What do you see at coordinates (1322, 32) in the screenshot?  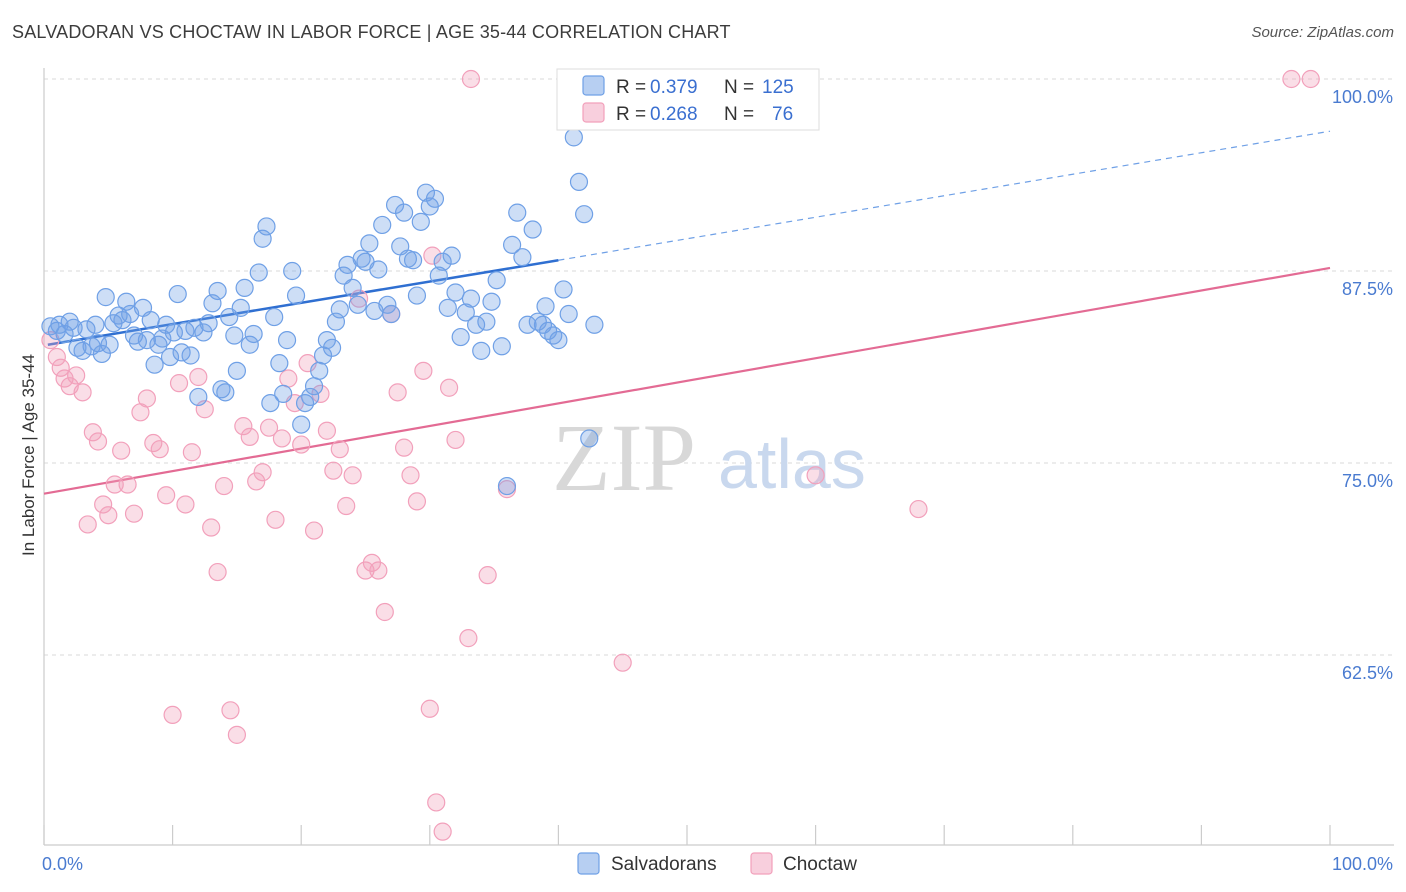 I see `source-credit: Source: ZipAtlas.com` at bounding box center [1322, 32].